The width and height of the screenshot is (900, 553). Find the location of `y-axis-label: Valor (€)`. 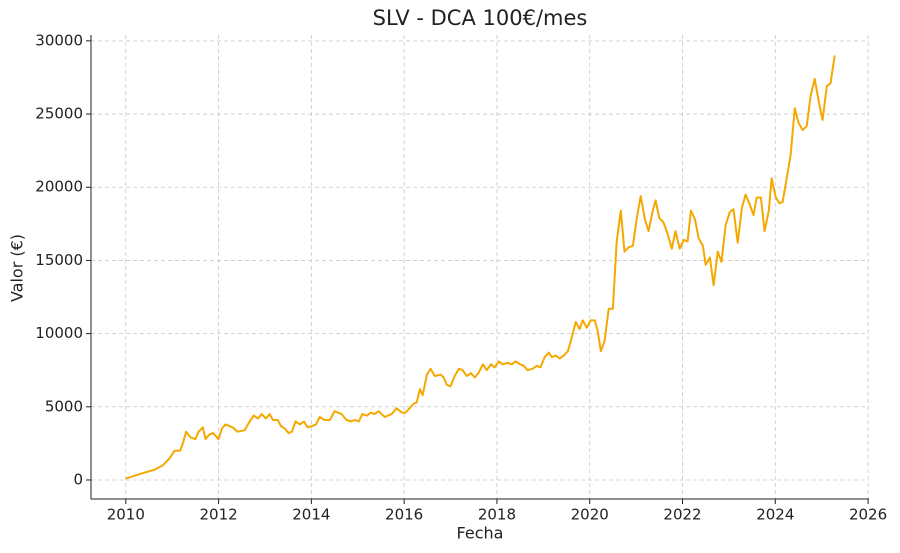

y-axis-label: Valor (€) is located at coordinates (17, 268).